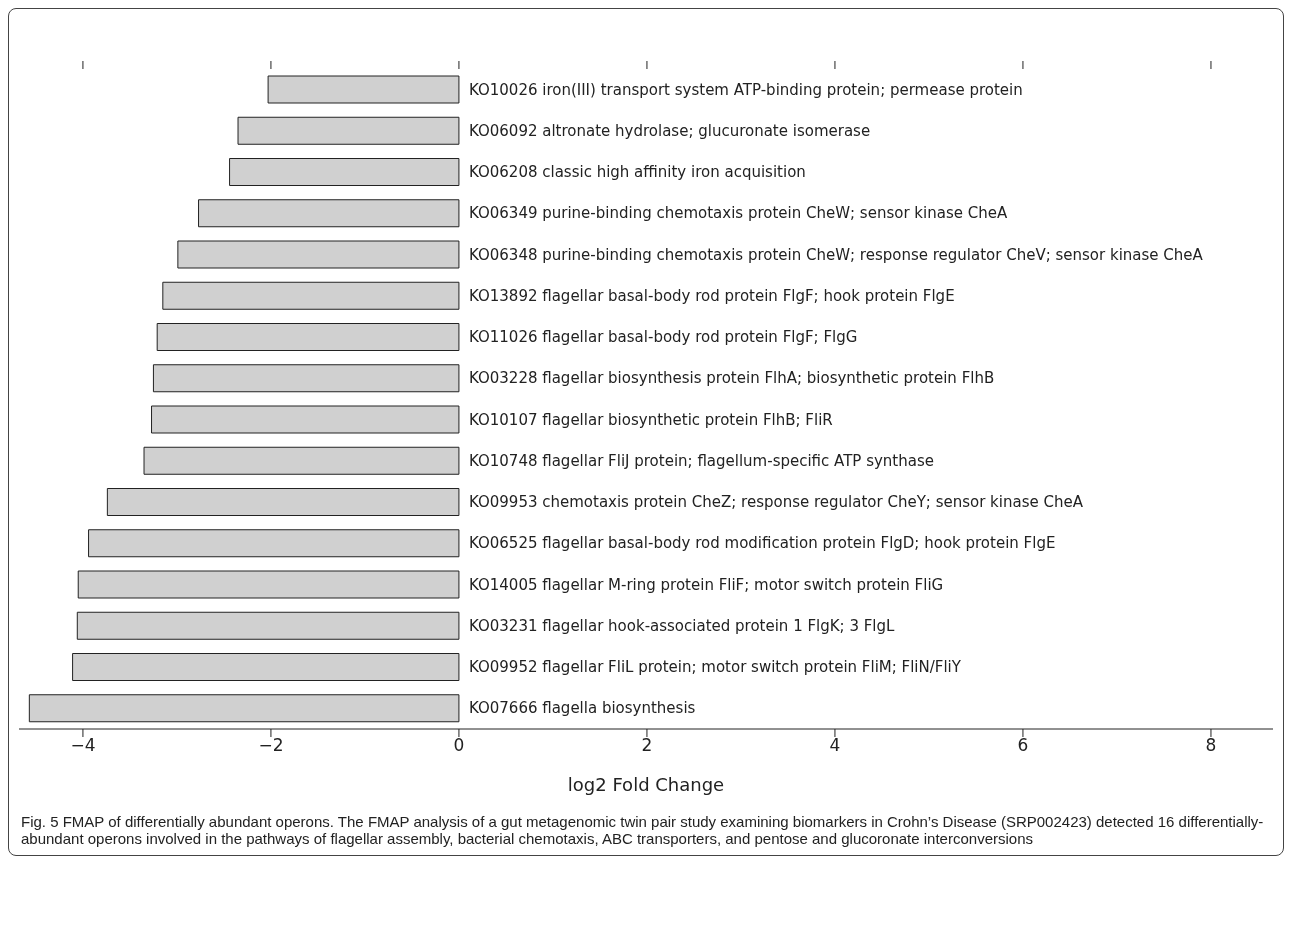  I want to click on y-tick-label: KO06525 flagellar basal-body rod modification protein FlgD; hook protein FlgE, so click(762, 543).